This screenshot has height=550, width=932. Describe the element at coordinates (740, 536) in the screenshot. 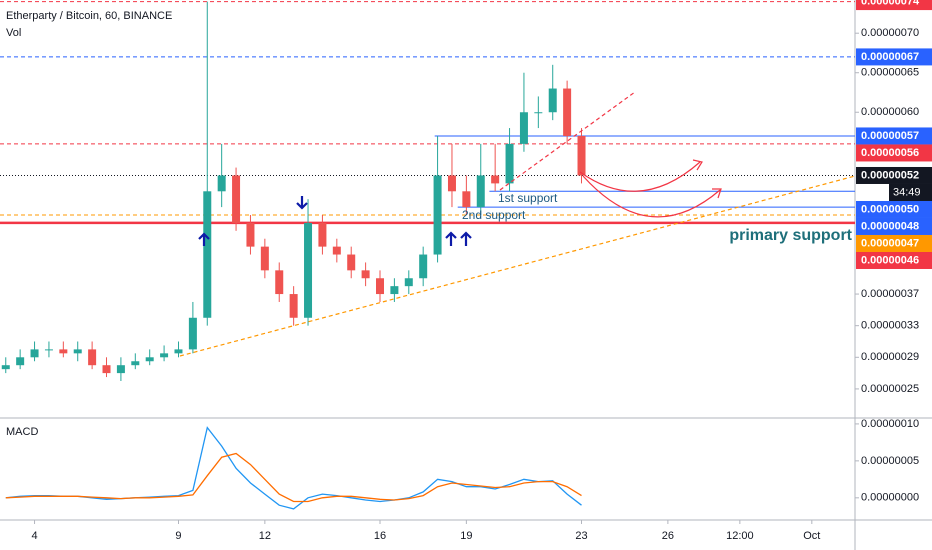

I see `x-tick-label: 12:00` at that location.